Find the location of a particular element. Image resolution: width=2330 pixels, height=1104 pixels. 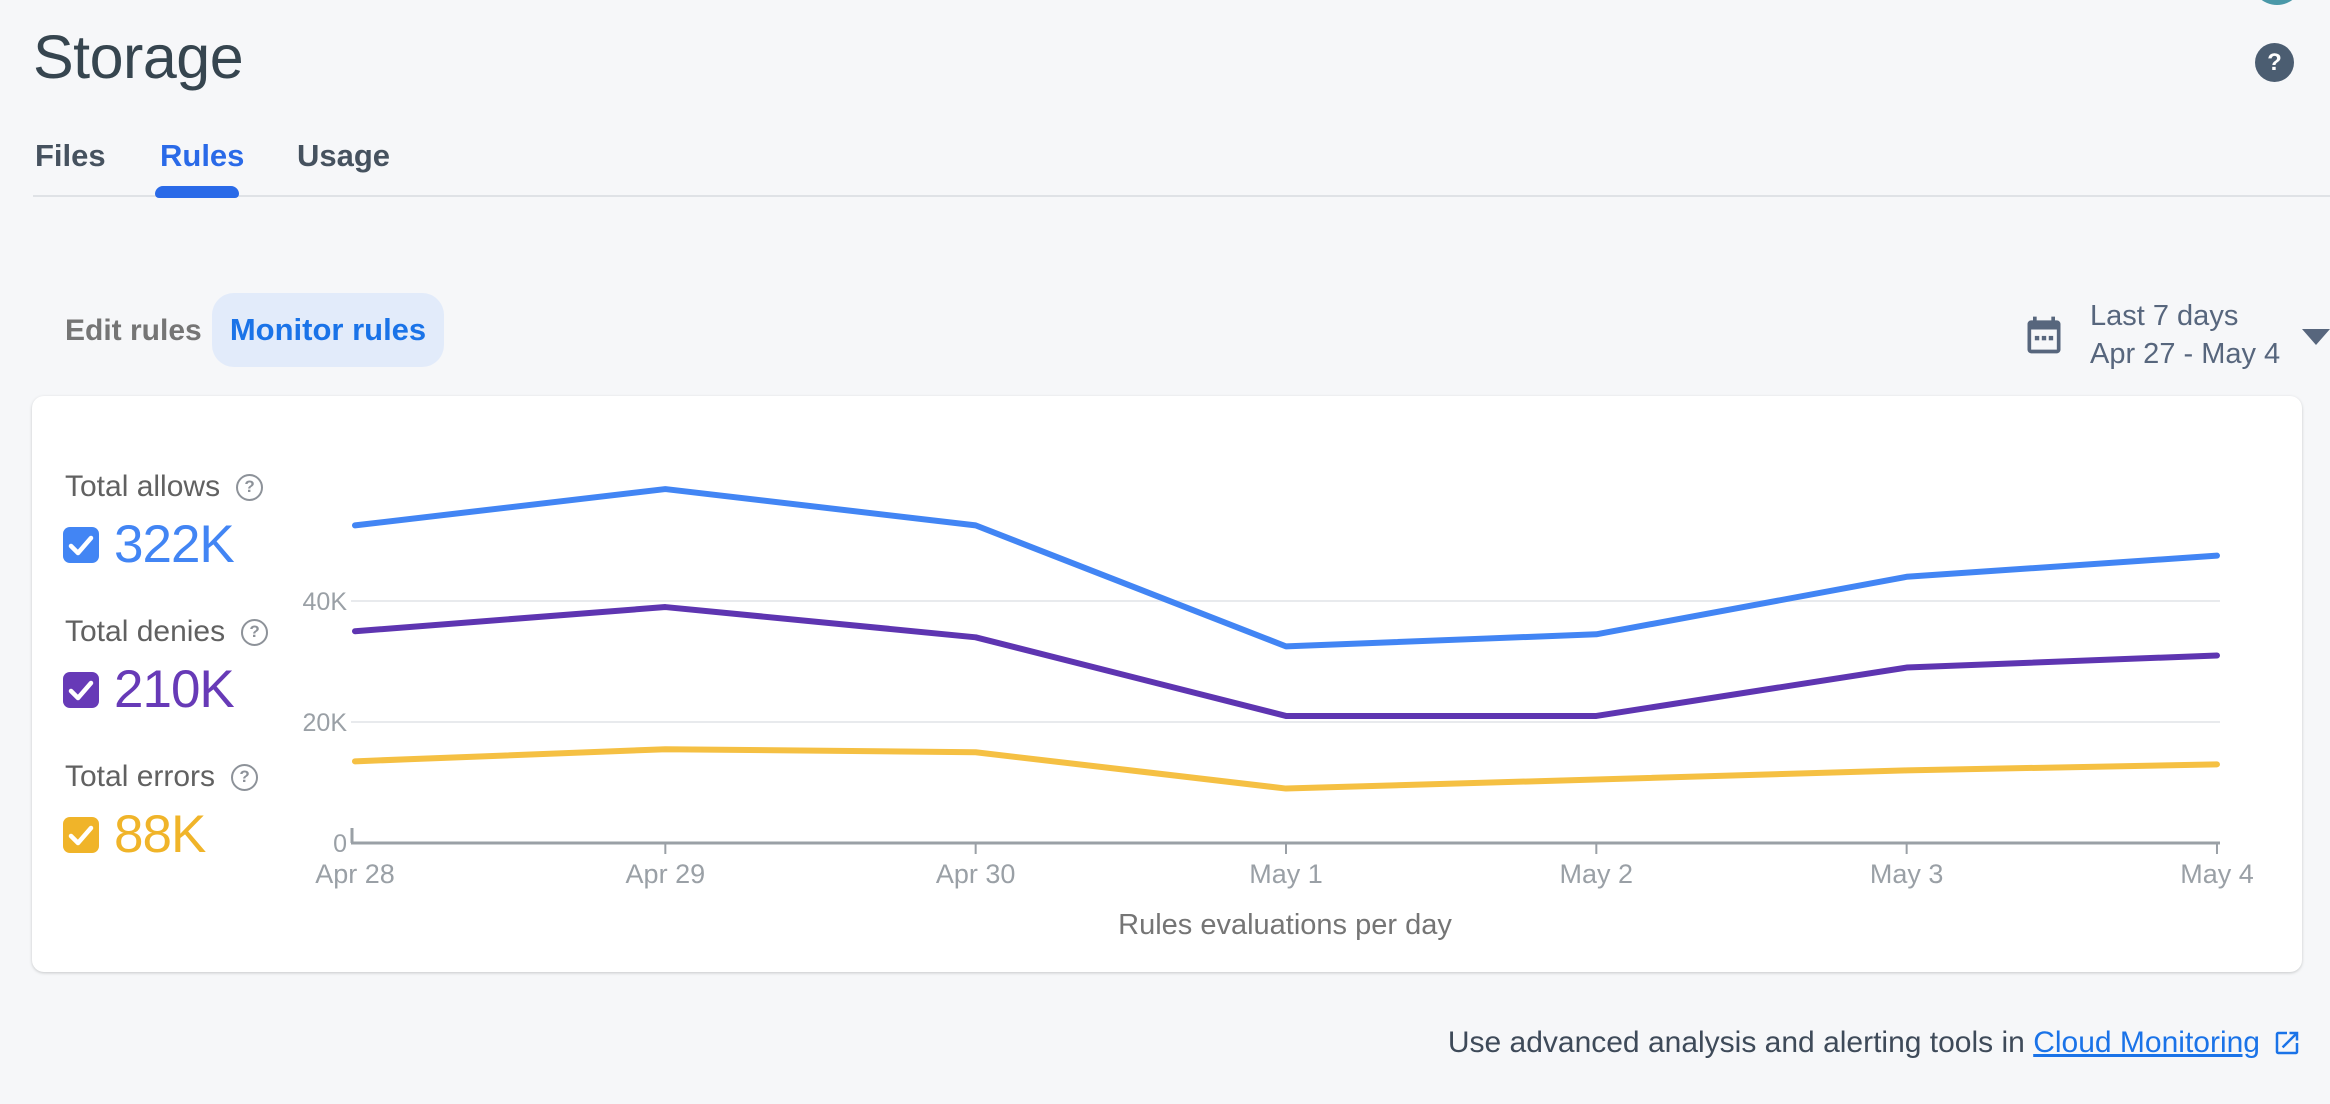

denies-help-icon: ? is located at coordinates (255, 632).